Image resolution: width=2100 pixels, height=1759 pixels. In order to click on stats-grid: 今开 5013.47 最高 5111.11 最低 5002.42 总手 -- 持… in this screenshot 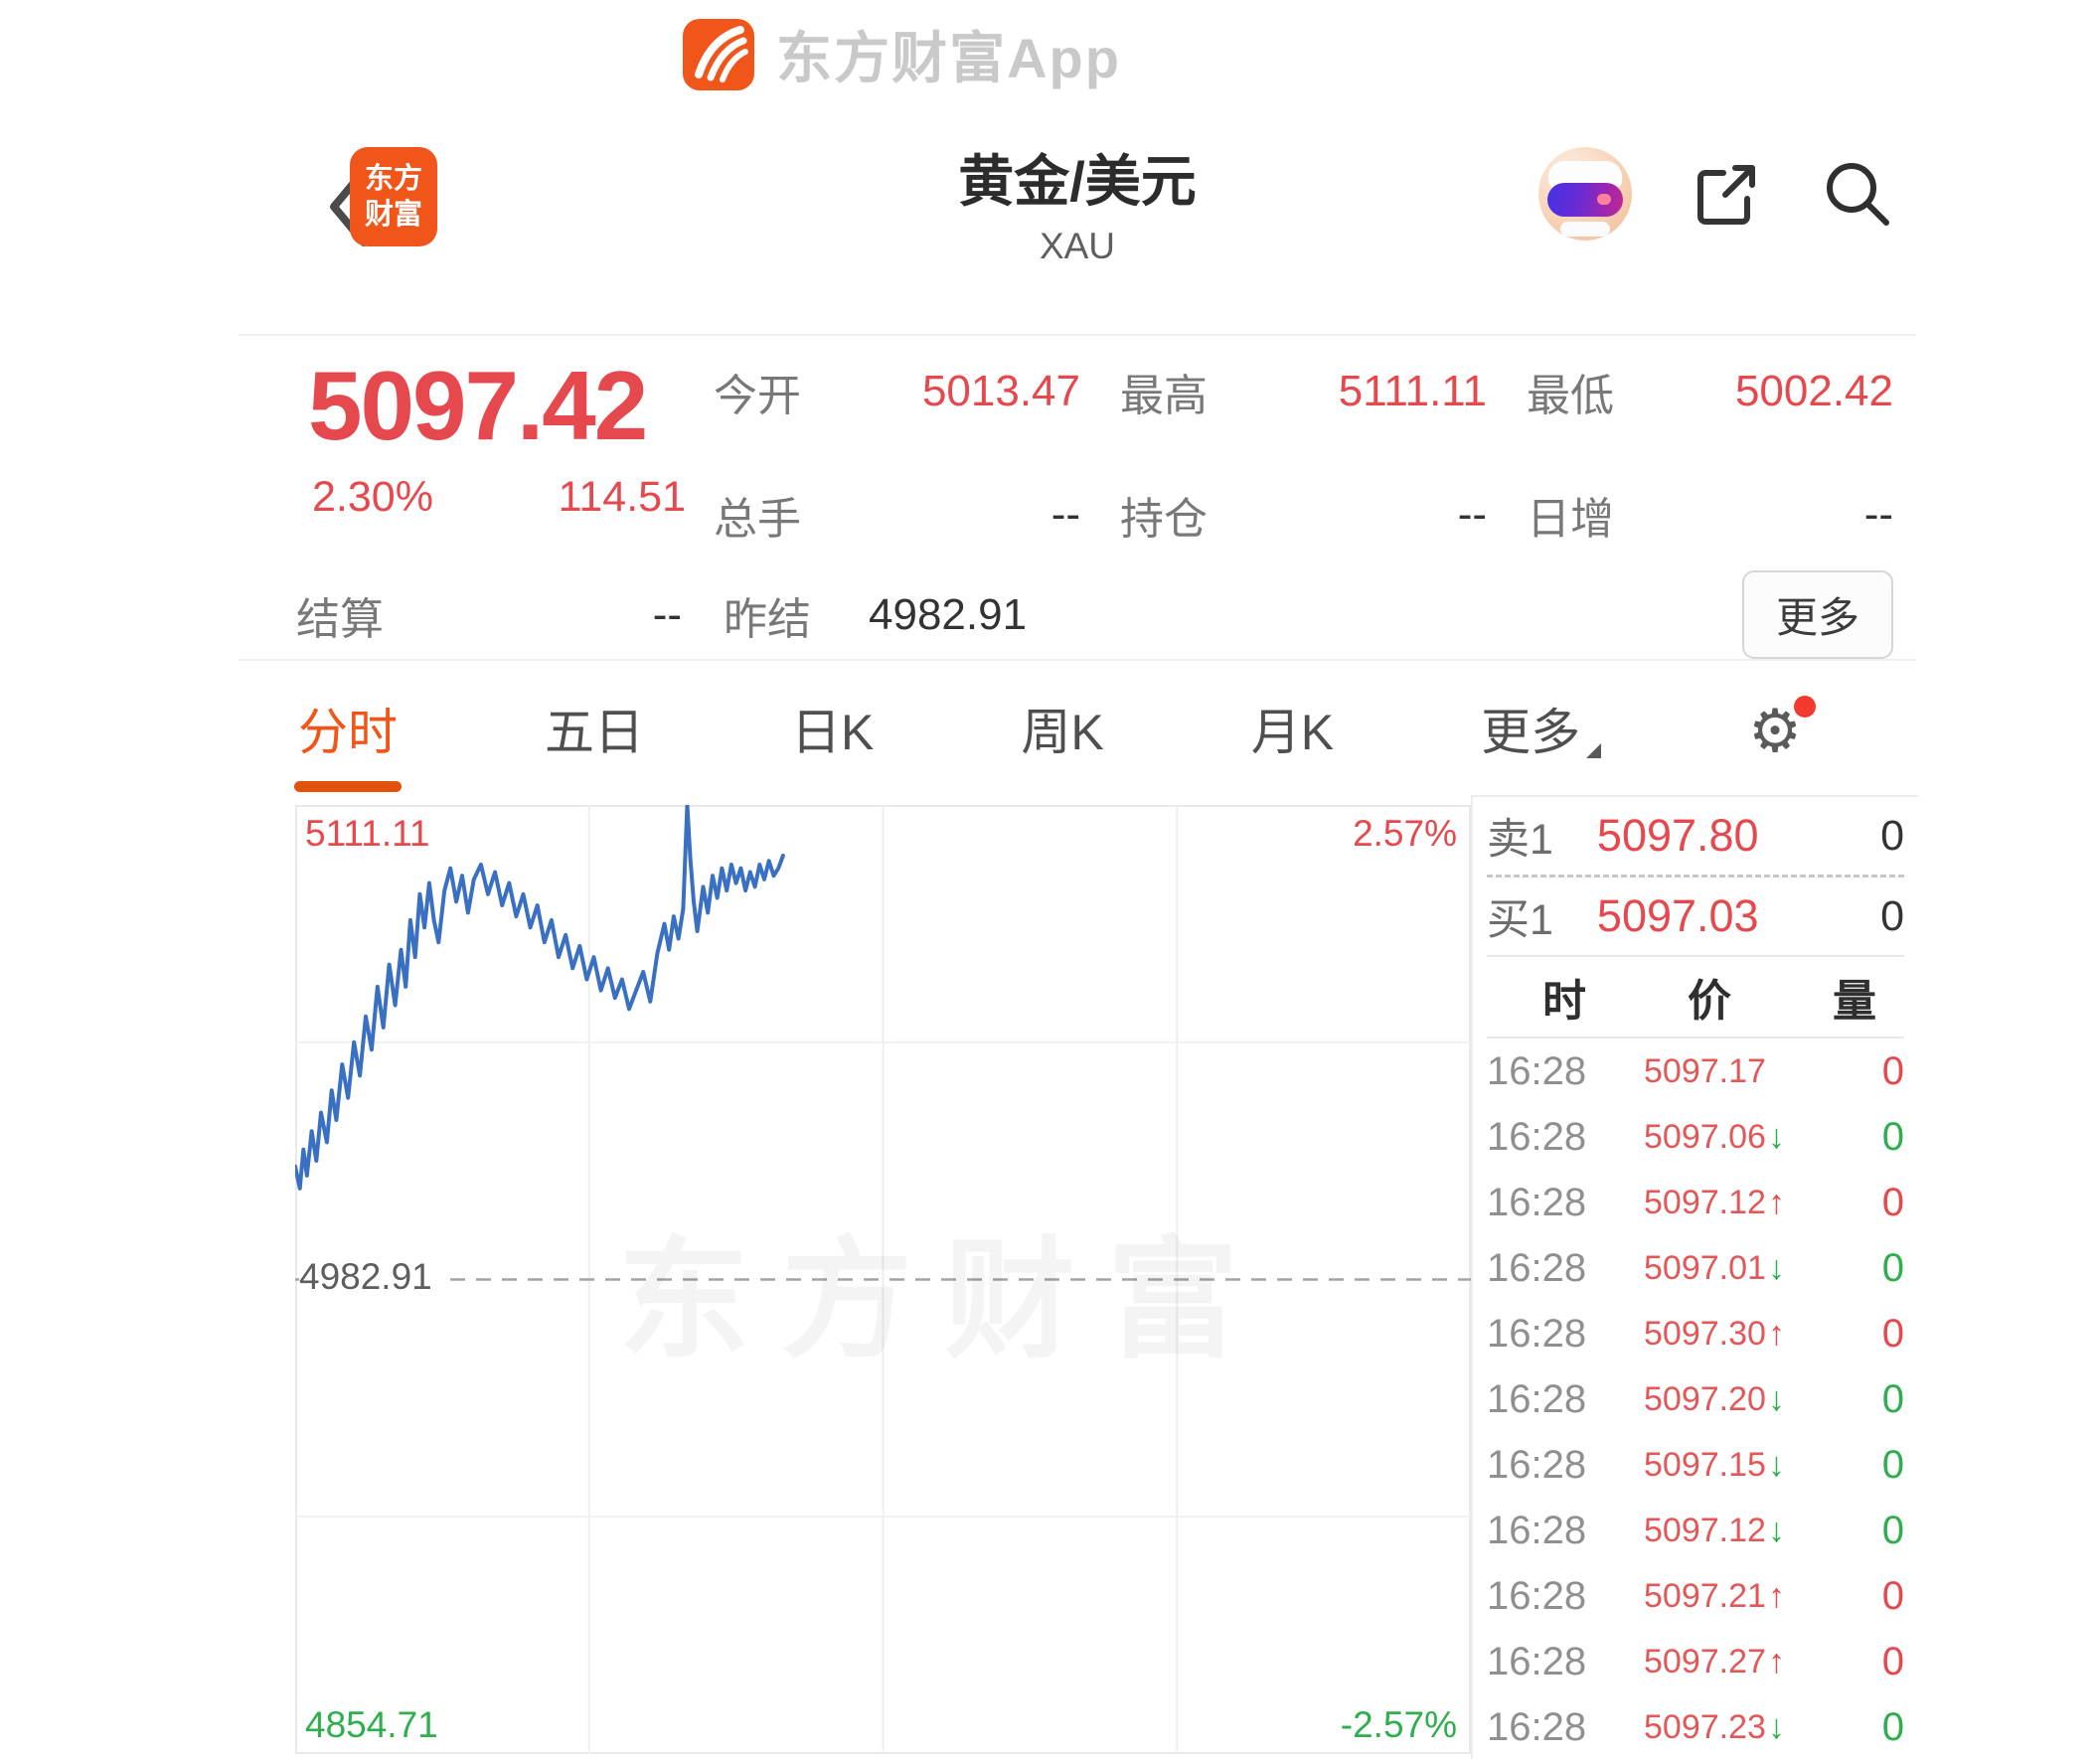, I will do `click(1303, 454)`.